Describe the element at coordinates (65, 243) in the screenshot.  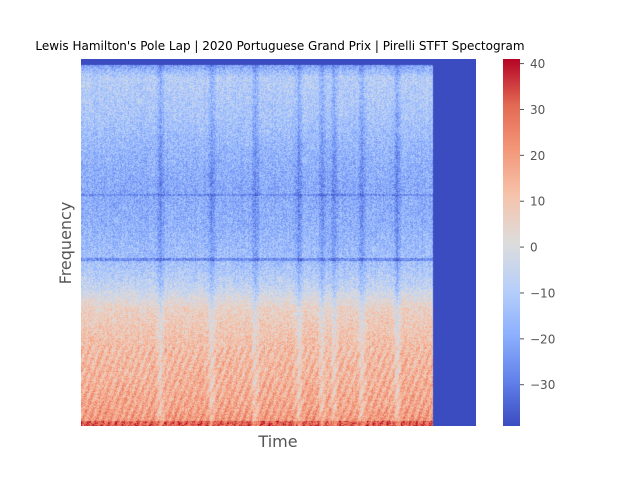
I see `y-axis-label: Frequency` at that location.